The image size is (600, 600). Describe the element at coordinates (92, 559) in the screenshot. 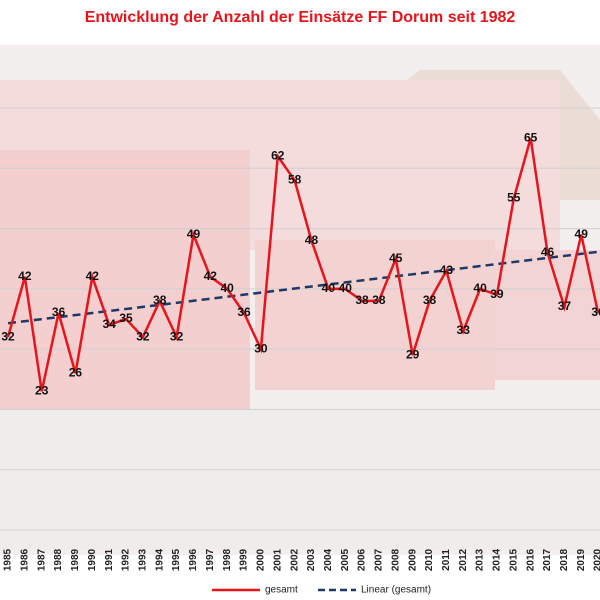

I see `x-tick-label: 1990` at that location.